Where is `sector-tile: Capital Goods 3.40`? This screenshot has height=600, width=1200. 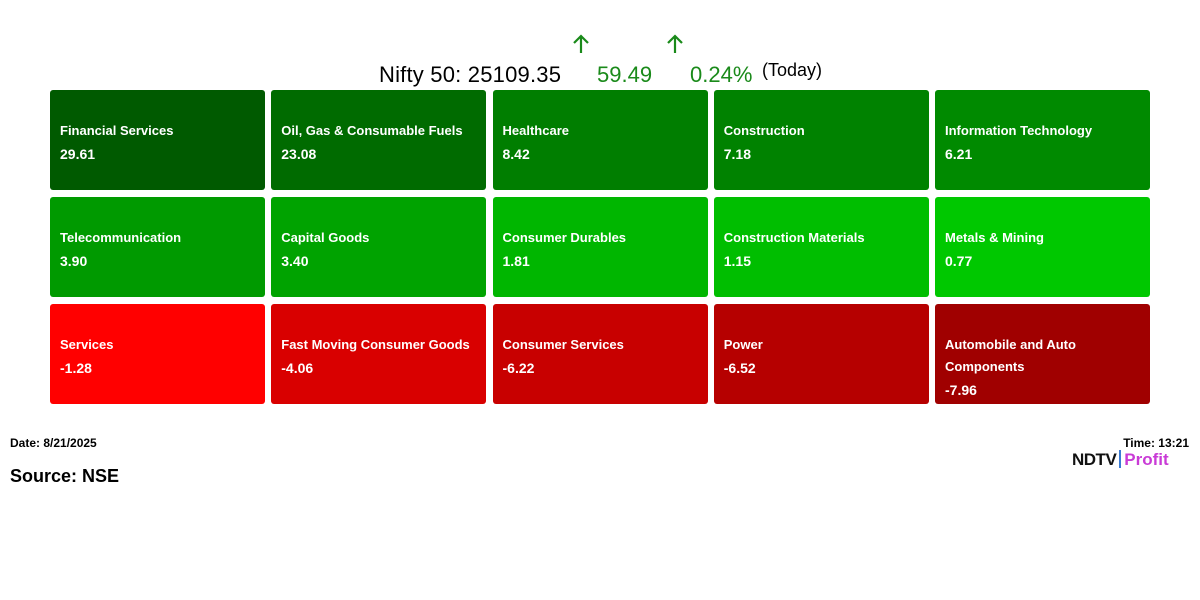
sector-tile: Capital Goods 3.40 is located at coordinates (379, 247).